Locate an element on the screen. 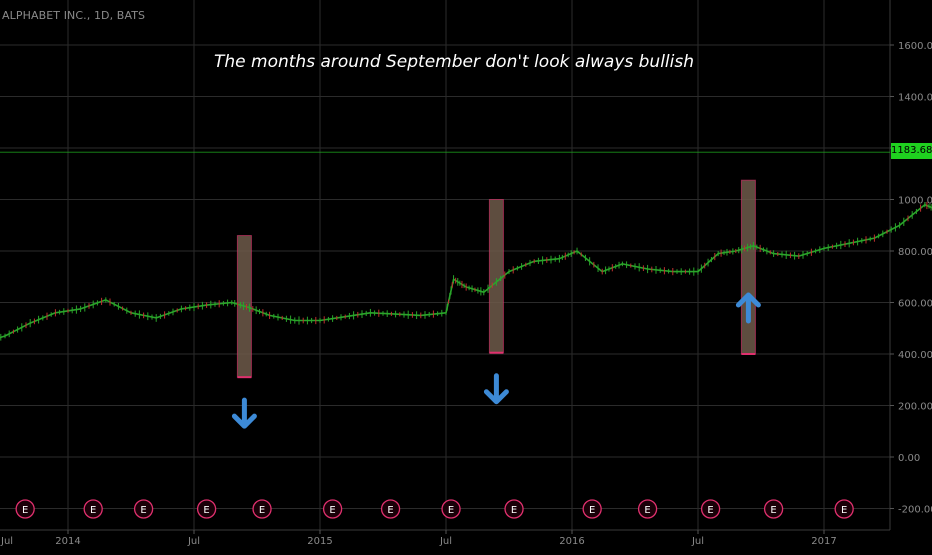 This screenshot has width=932, height=555. y-tick-label: 1400.00 is located at coordinates (915, 98).